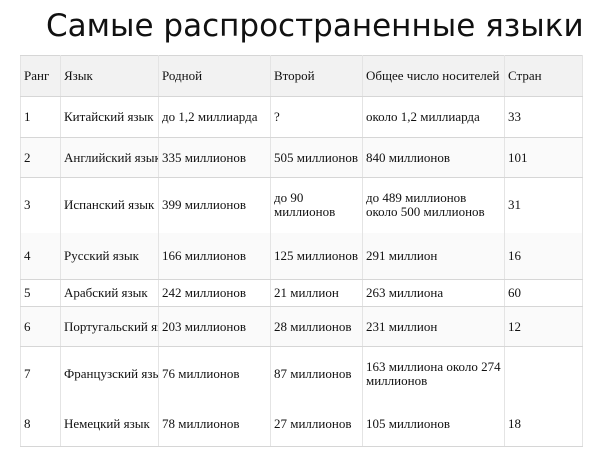 This screenshot has height=453, width=604. I want to click on table-cell: 33, so click(543, 117).